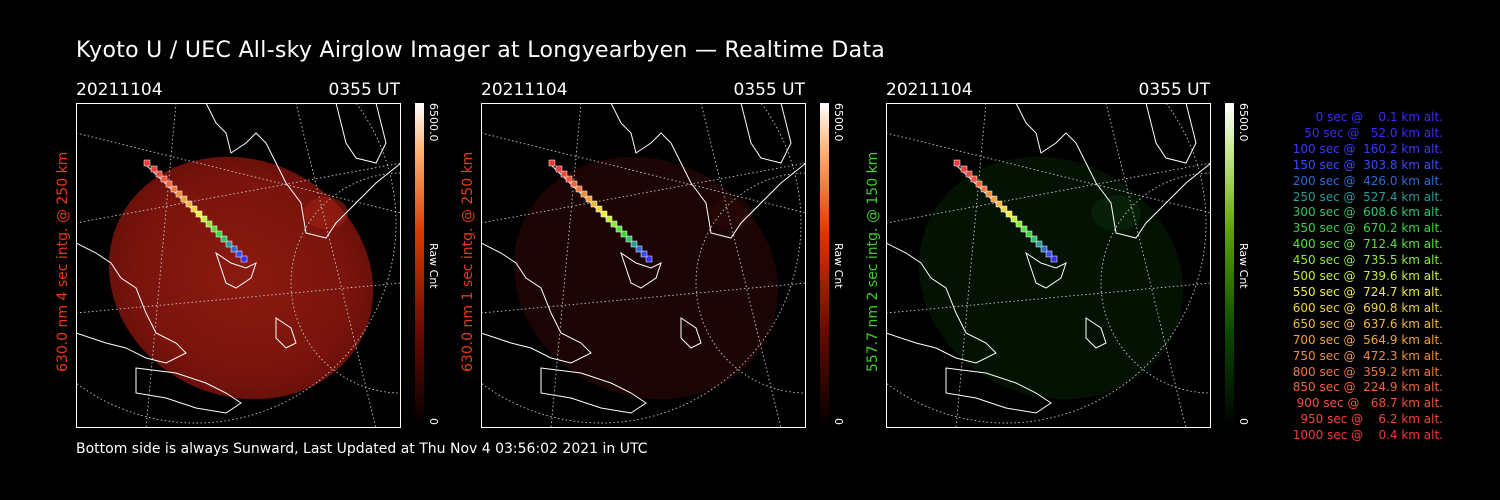 This screenshot has height=500, width=1500. What do you see at coordinates (119, 90) in the screenshot?
I see `panel-1-date: 20211104` at bounding box center [119, 90].